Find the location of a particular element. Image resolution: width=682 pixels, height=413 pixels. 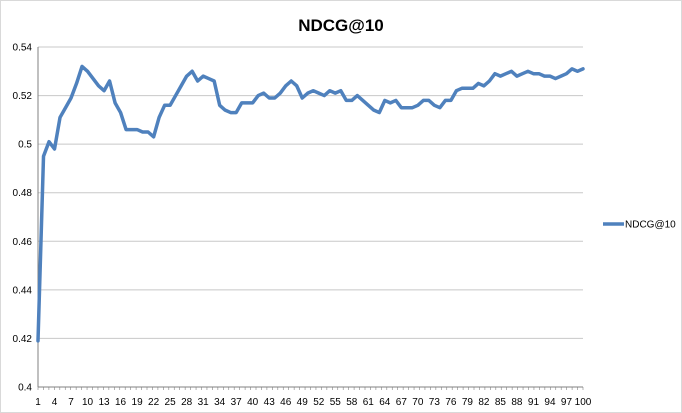

x-tick-label: 64 is located at coordinates (385, 402).